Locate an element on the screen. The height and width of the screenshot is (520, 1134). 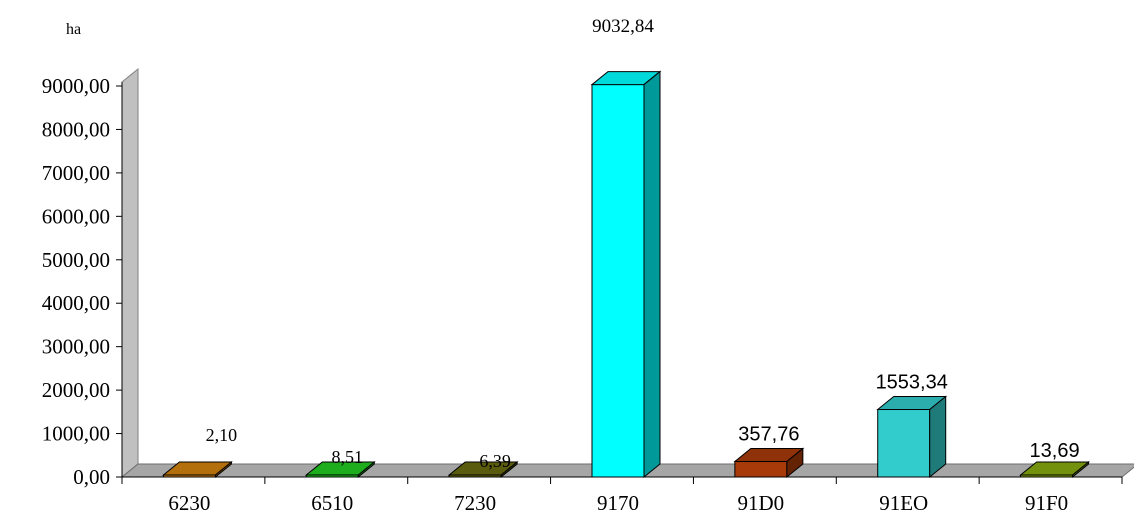
bar-91f0 is located at coordinates (1054, 469).